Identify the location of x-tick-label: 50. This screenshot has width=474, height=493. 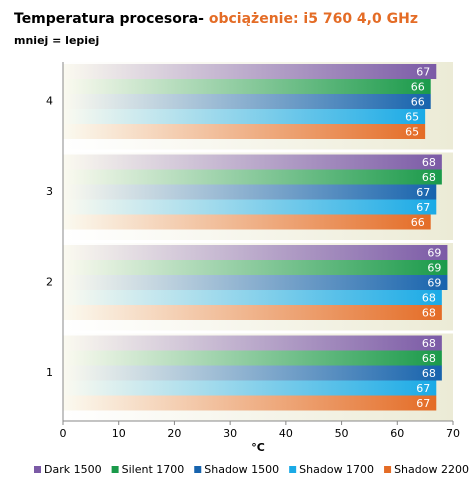
(342, 433).